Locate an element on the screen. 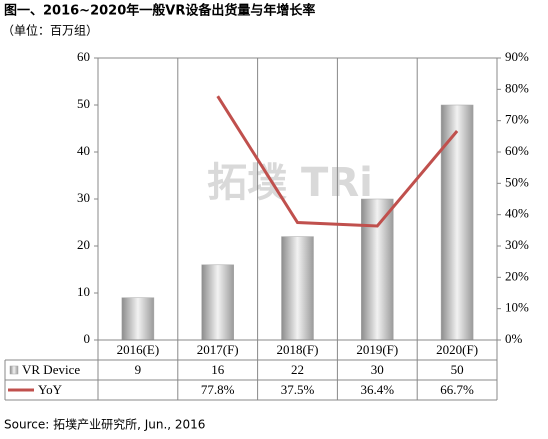 The width and height of the screenshot is (548, 439). y-tick-label: 10 is located at coordinates (83, 291).